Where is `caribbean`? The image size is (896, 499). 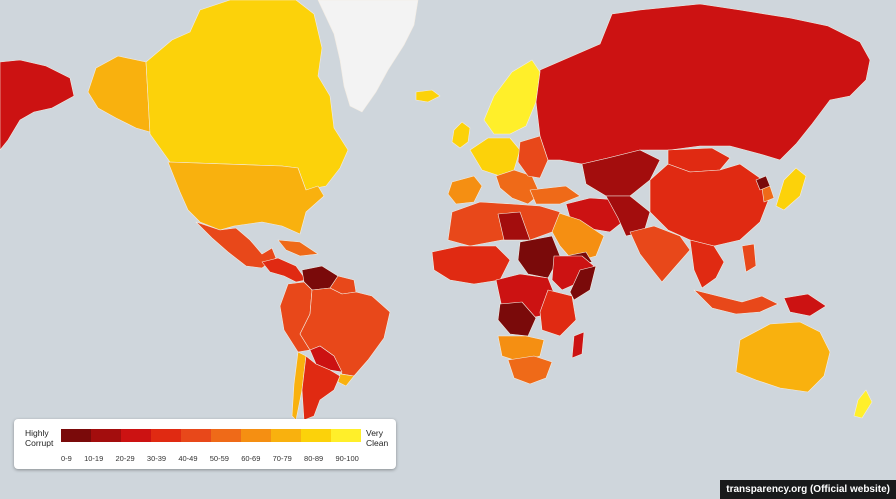 caribbean is located at coordinates (298, 248).